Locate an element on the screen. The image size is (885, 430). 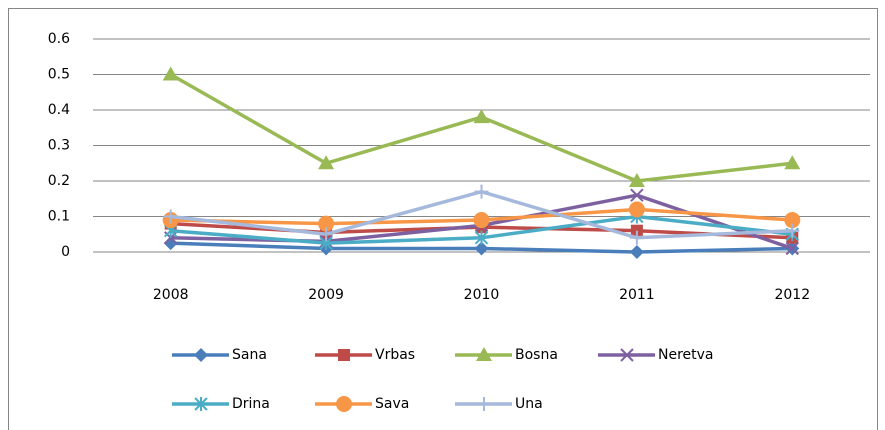
x-tick-label: 2010 is located at coordinates (482, 295).